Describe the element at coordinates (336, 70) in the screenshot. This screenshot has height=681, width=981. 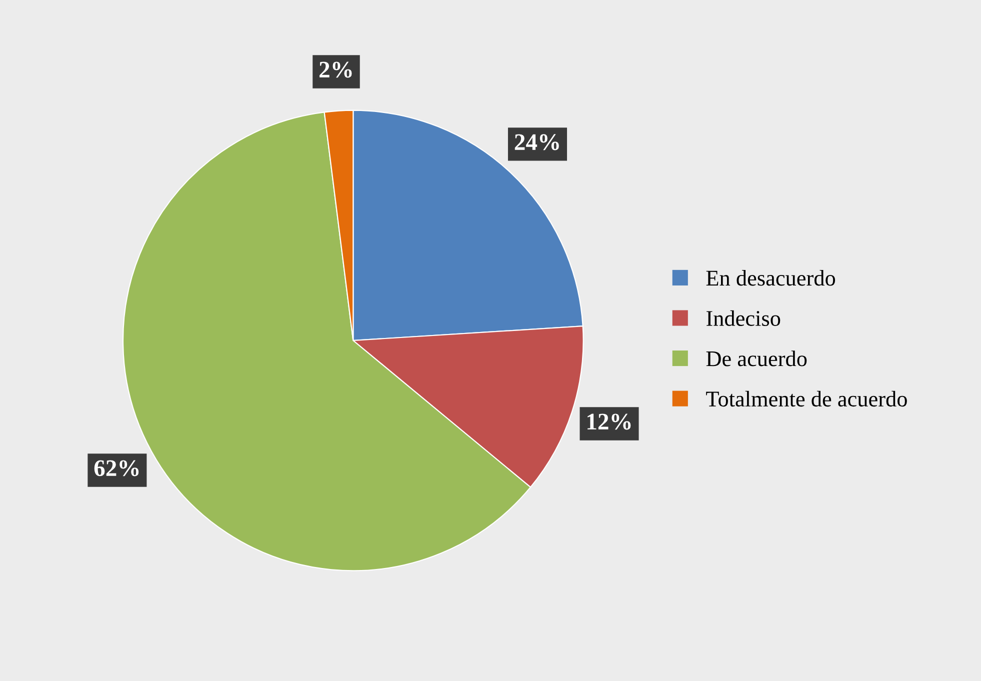
I see `data-label: 2%` at that location.